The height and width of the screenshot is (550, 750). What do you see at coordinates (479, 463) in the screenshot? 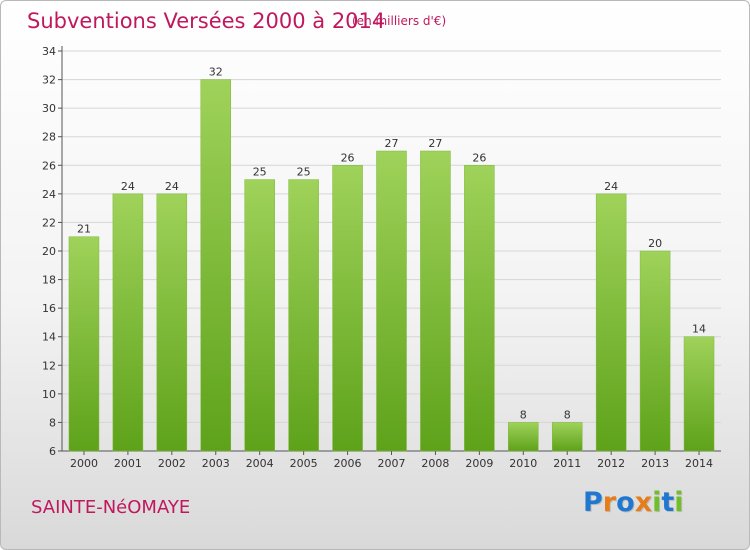
I see `x-tick-label: 2009` at bounding box center [479, 463].